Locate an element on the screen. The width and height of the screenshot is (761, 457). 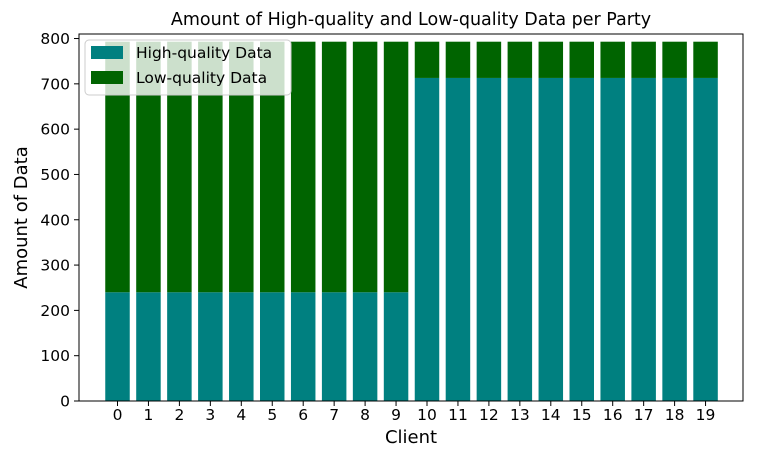
y-axis-ticks: 0 100 200 300 400 500 600 700 800 is located at coordinates (59, 220).